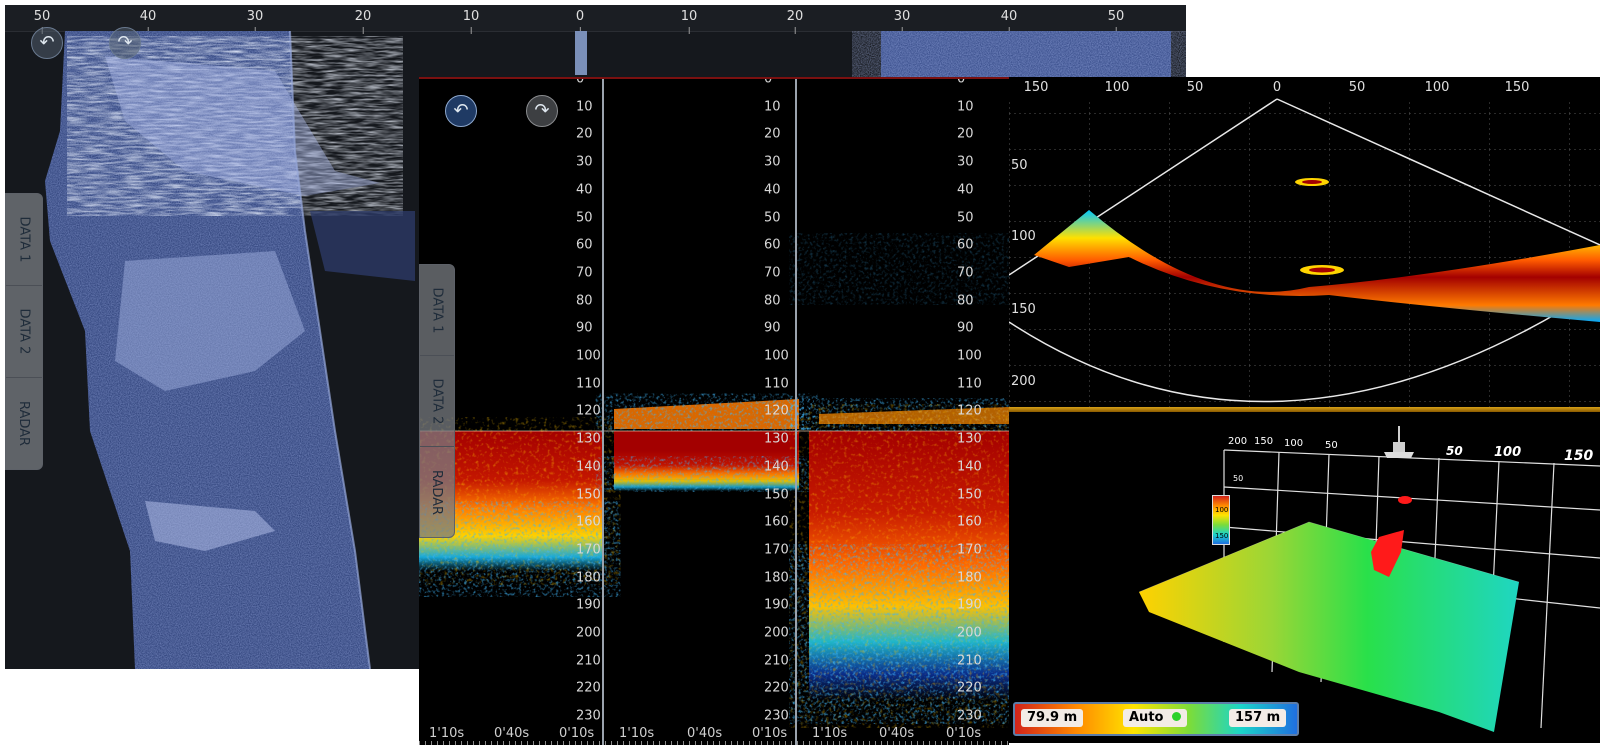  What do you see at coordinates (796, 412) in the screenshot?
I see `panel-separator` at bounding box center [796, 412].